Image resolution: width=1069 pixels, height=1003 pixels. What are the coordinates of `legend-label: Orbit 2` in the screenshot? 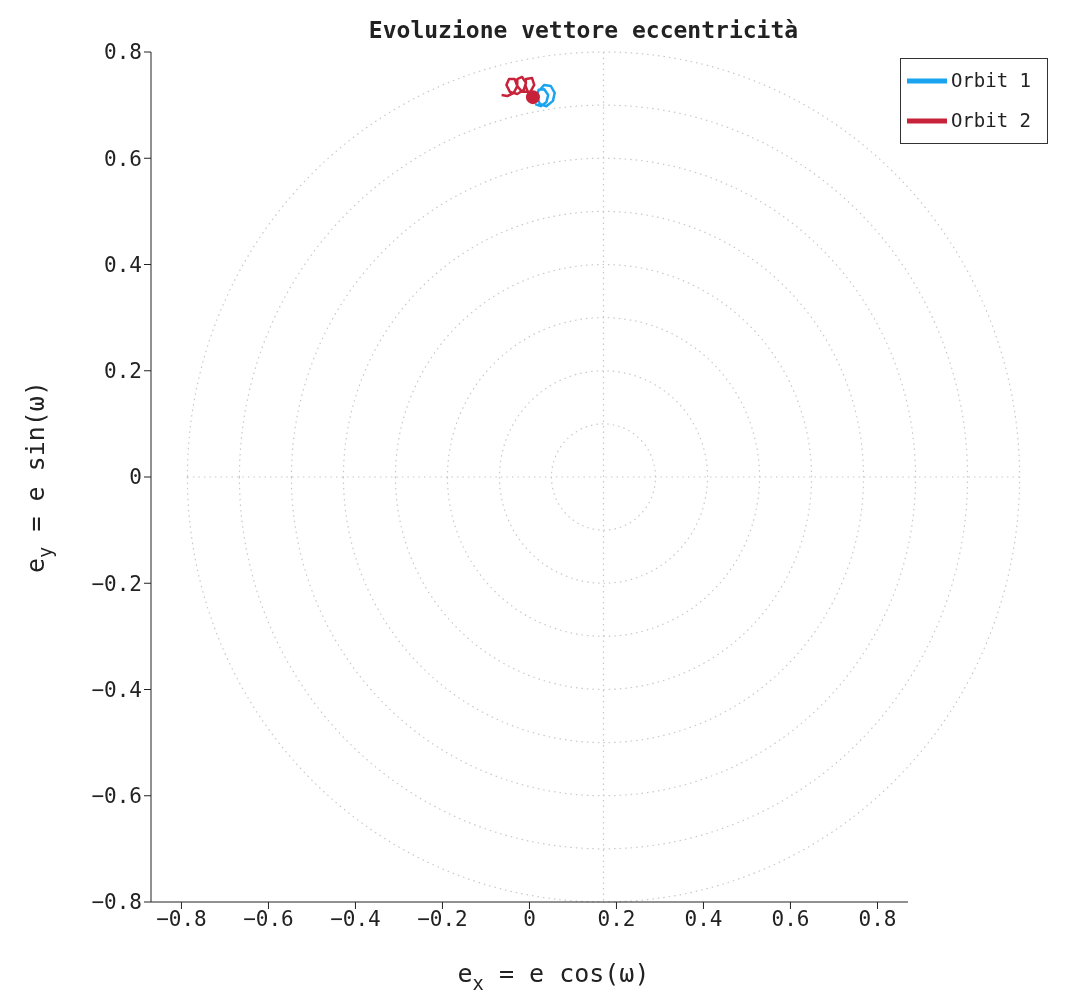 It's located at (990, 119).